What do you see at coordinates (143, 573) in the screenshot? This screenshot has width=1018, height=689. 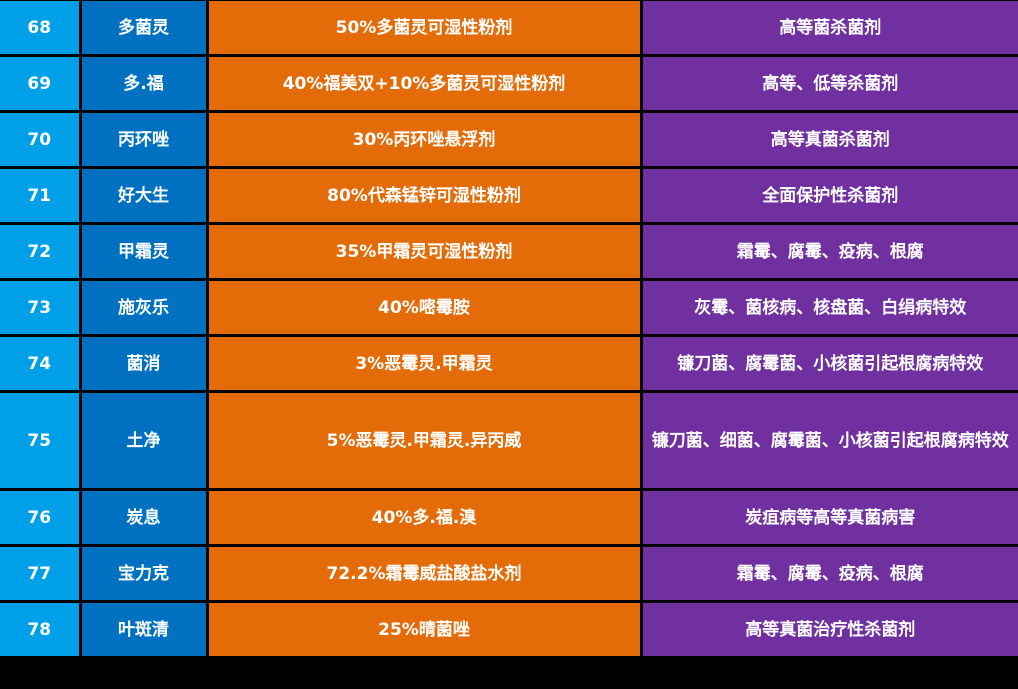 I see `product-name-cell: 宝力克` at bounding box center [143, 573].